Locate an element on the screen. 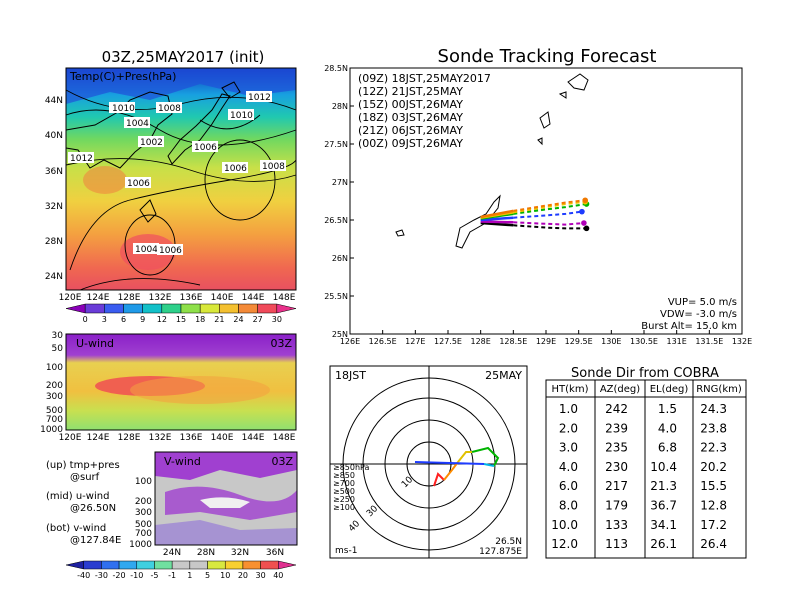 This screenshot has width=792, height=612. colorbar-label: -1 is located at coordinates (172, 575).